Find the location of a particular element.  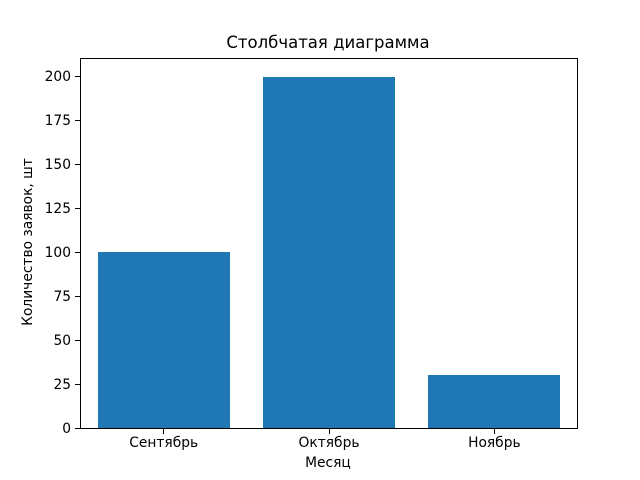

y-tick-label: 0 is located at coordinates (66, 428).